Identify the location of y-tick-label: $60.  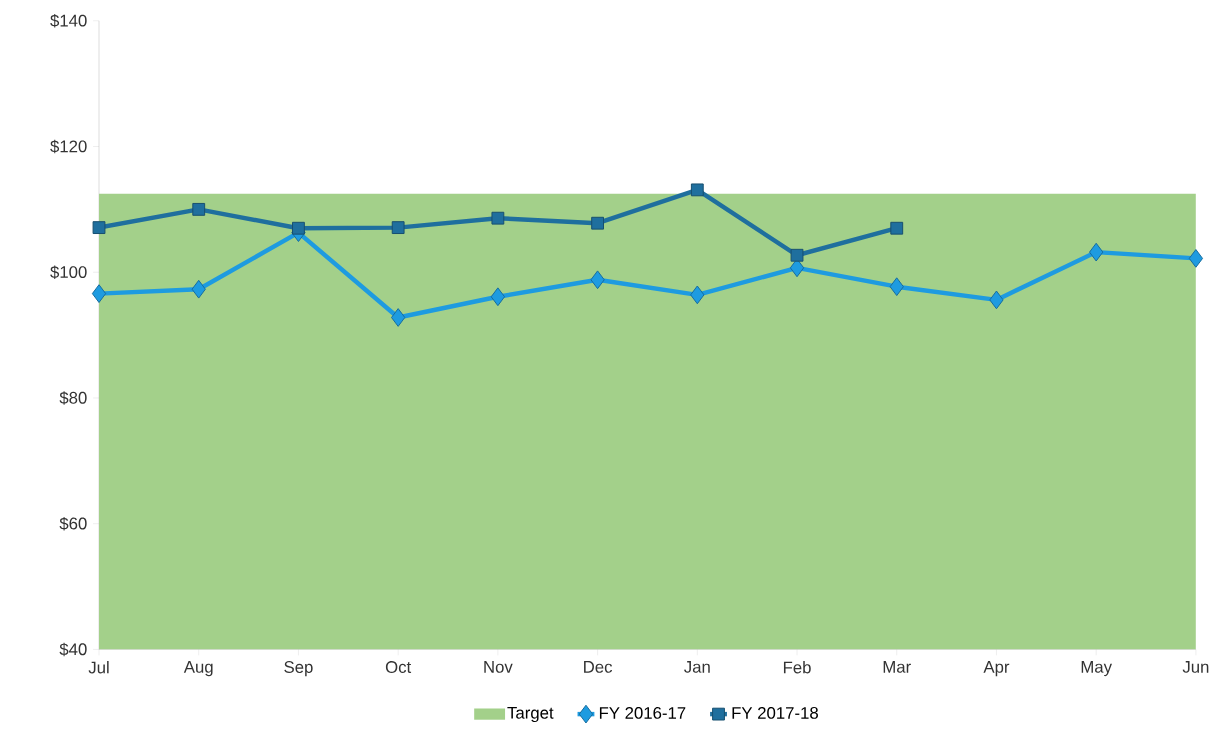
(73, 524).